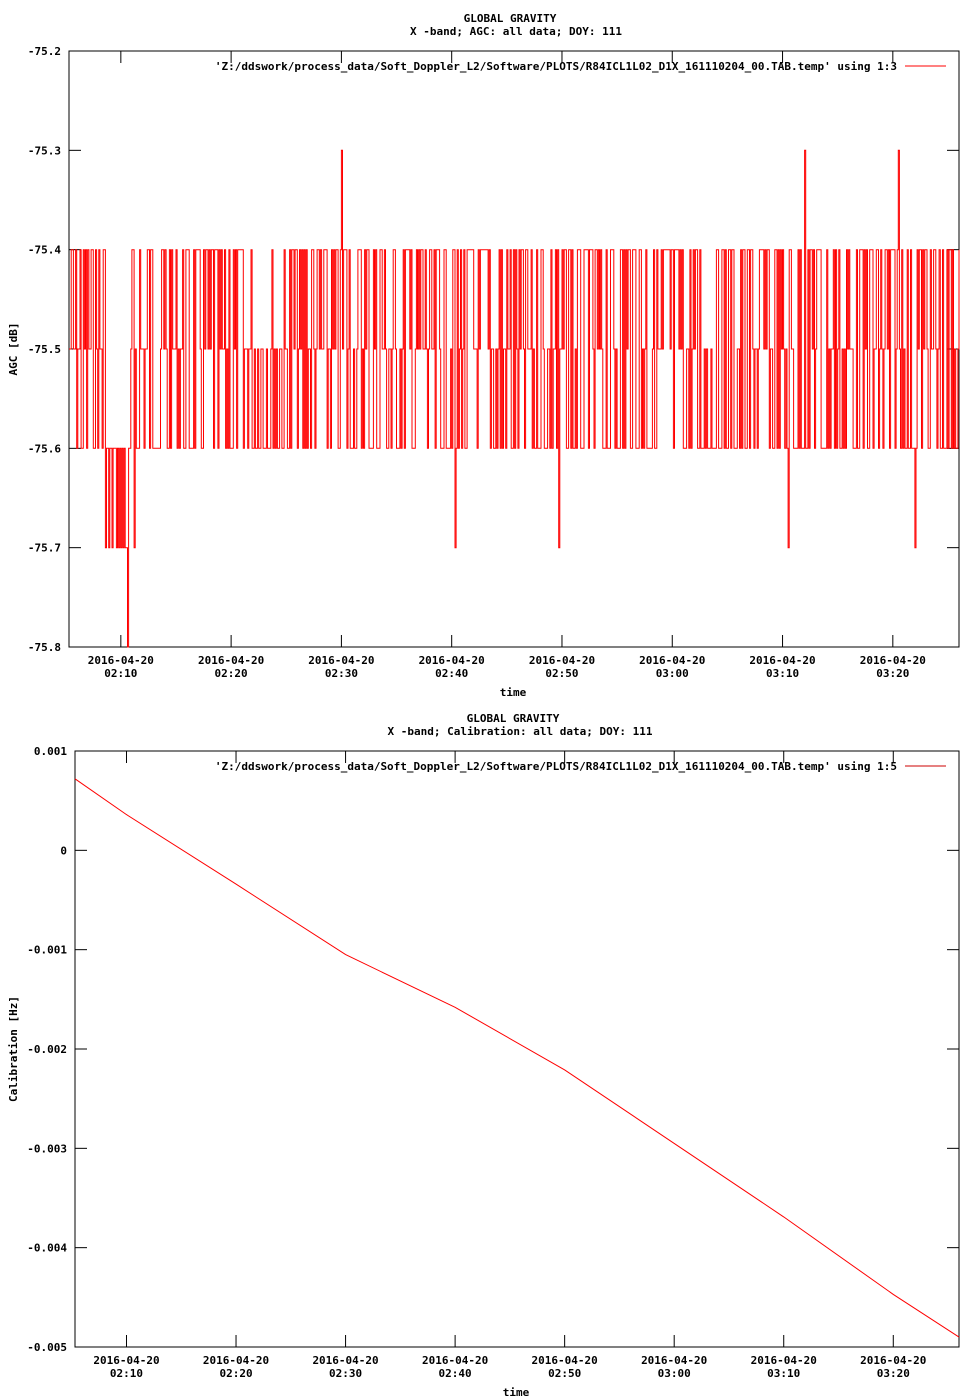  Describe the element at coordinates (44, 349) in the screenshot. I see `agc-ytick-label: -75.5` at that location.